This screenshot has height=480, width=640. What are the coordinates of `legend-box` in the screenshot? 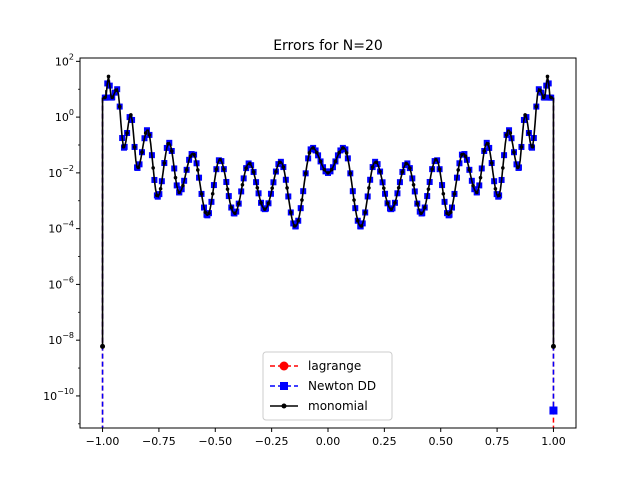 It's located at (327, 386).